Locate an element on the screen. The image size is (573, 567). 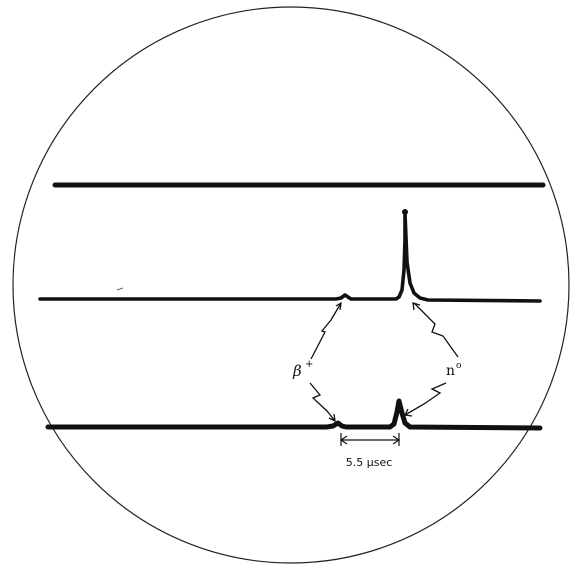
trace-middle is located at coordinates (290, 257).